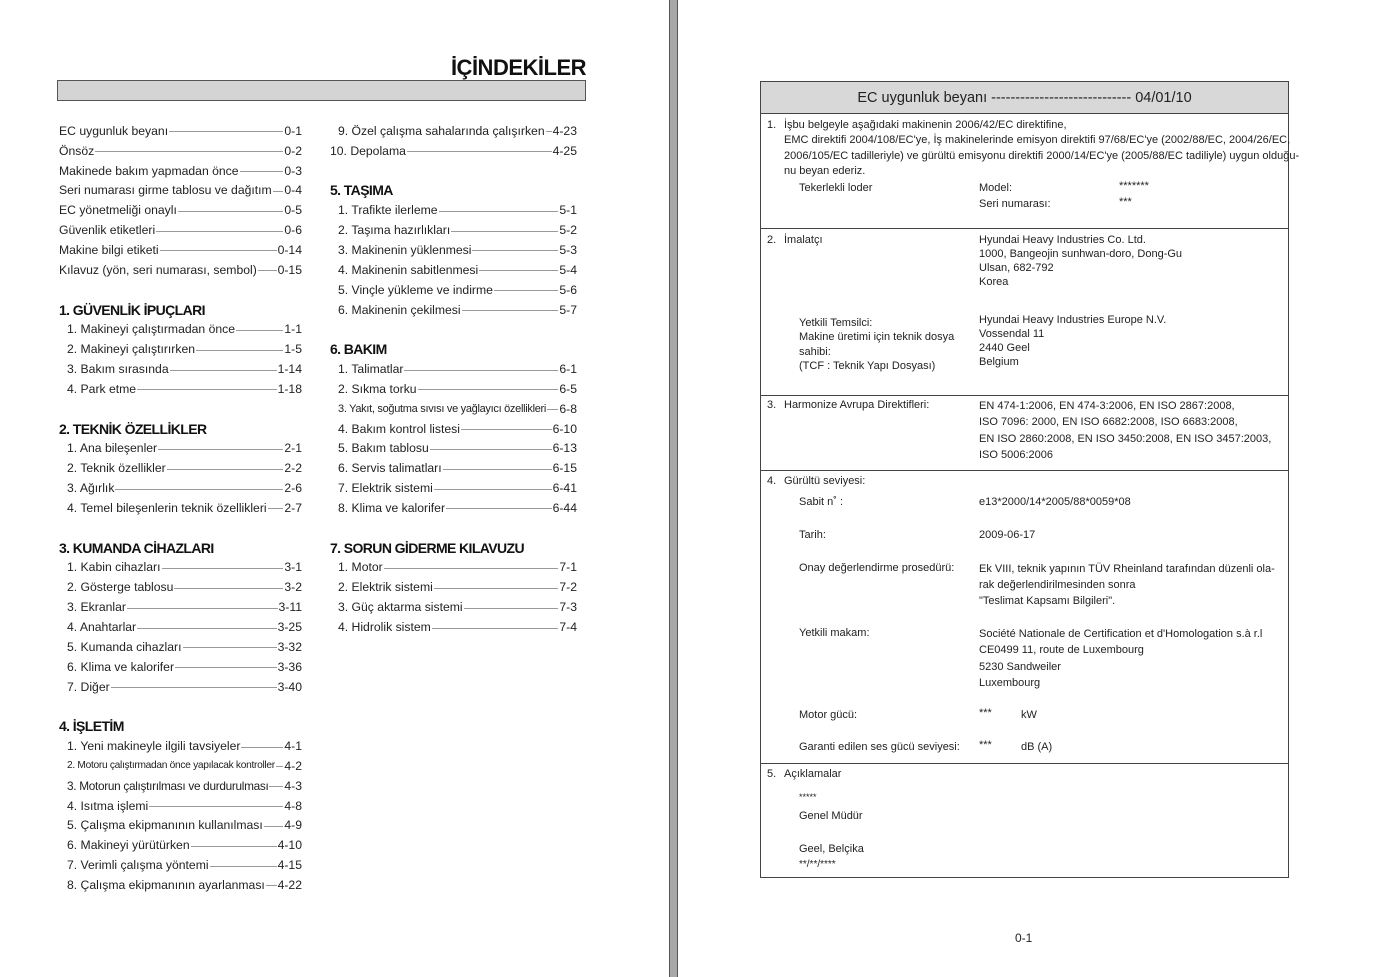 The image size is (1389, 977). Describe the element at coordinates (289, 865) in the screenshot. I see `toc-entry-page: 4-15` at that location.